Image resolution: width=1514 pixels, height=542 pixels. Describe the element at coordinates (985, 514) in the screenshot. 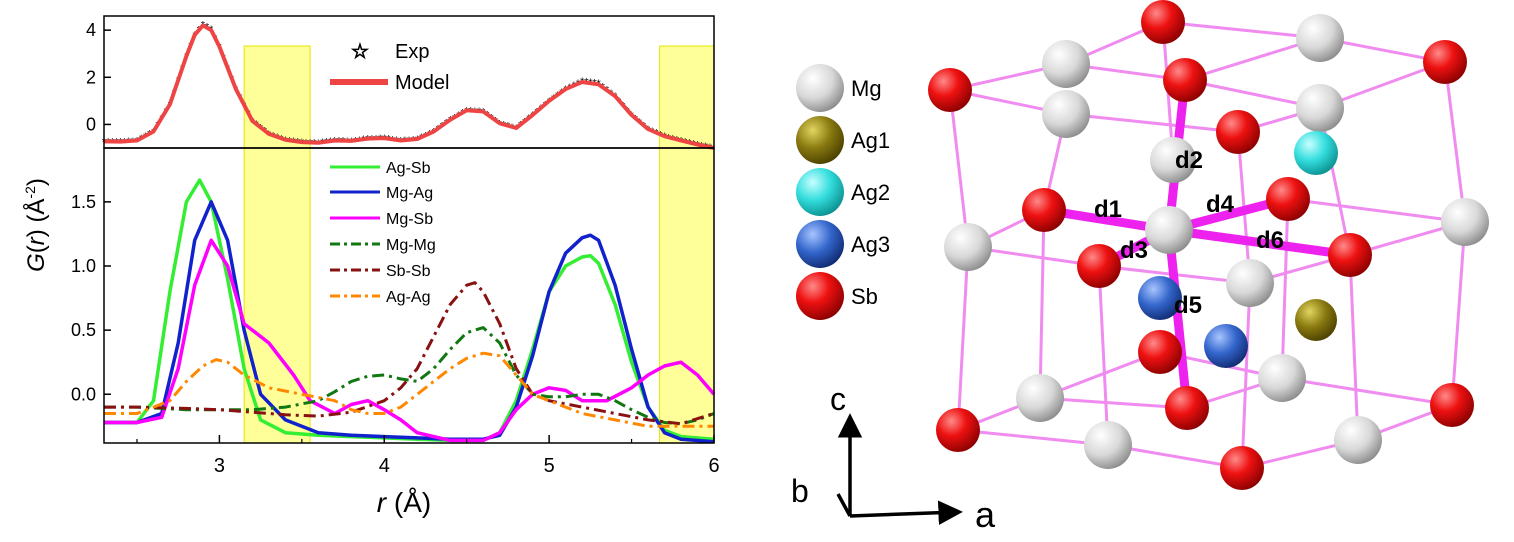

I see `axis-a-label: a` at that location.